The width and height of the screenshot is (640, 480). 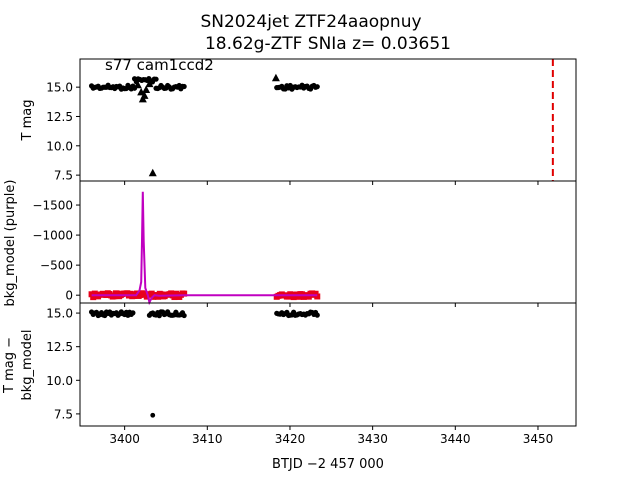 I want to click on x-axis-label: BTJD −2 457 000, so click(x=328, y=464).